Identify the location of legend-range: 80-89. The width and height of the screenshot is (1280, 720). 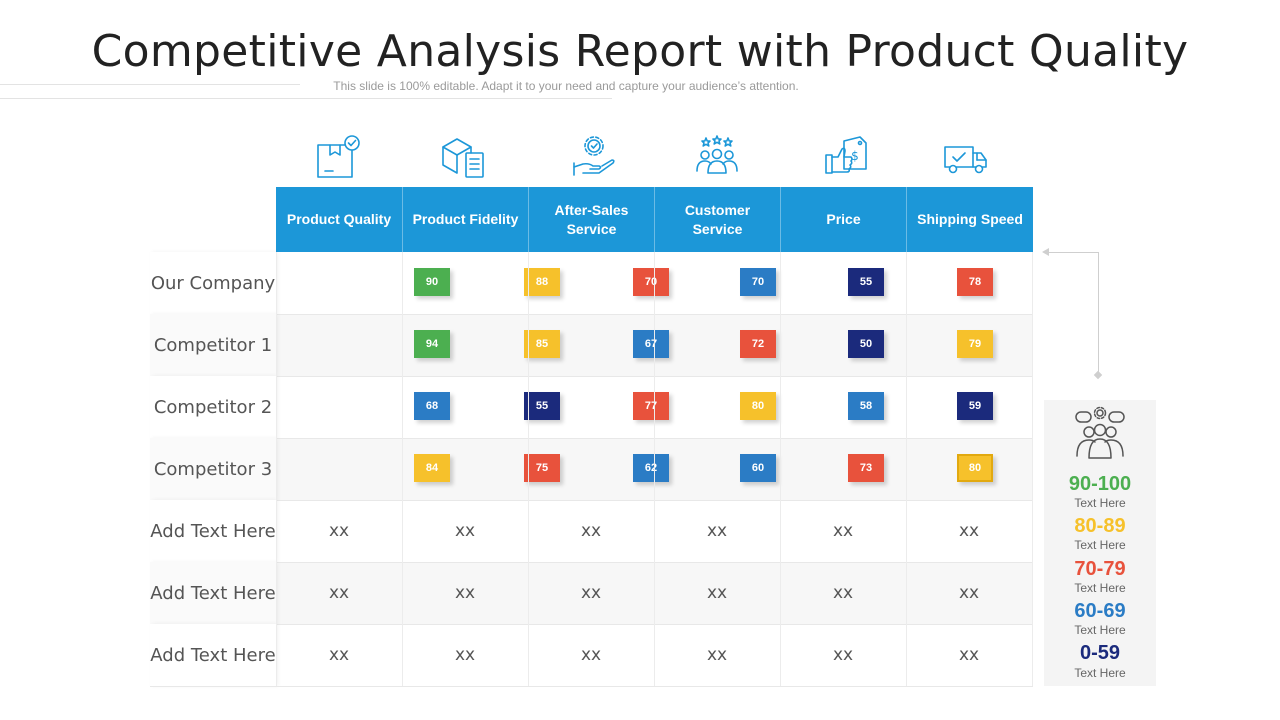
(1100, 526).